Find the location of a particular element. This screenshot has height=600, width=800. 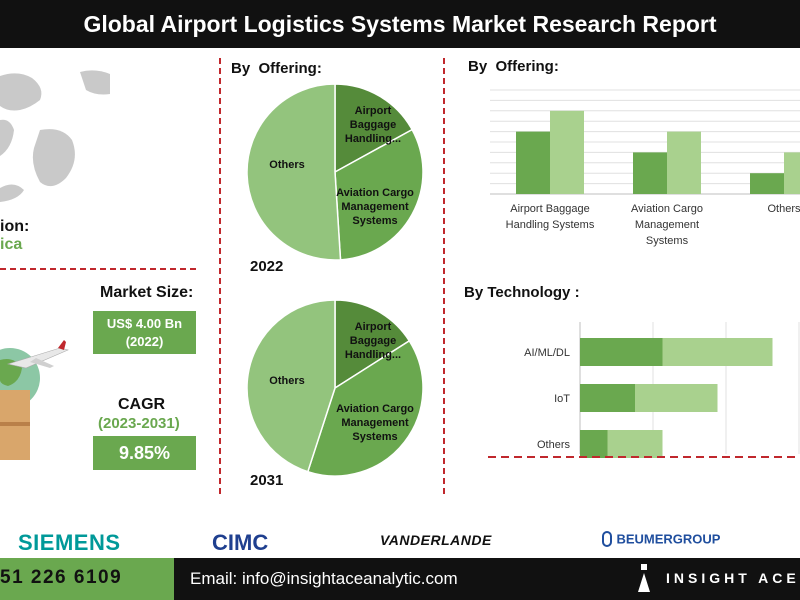

pie-year-2031: 2031 is located at coordinates (267, 480).